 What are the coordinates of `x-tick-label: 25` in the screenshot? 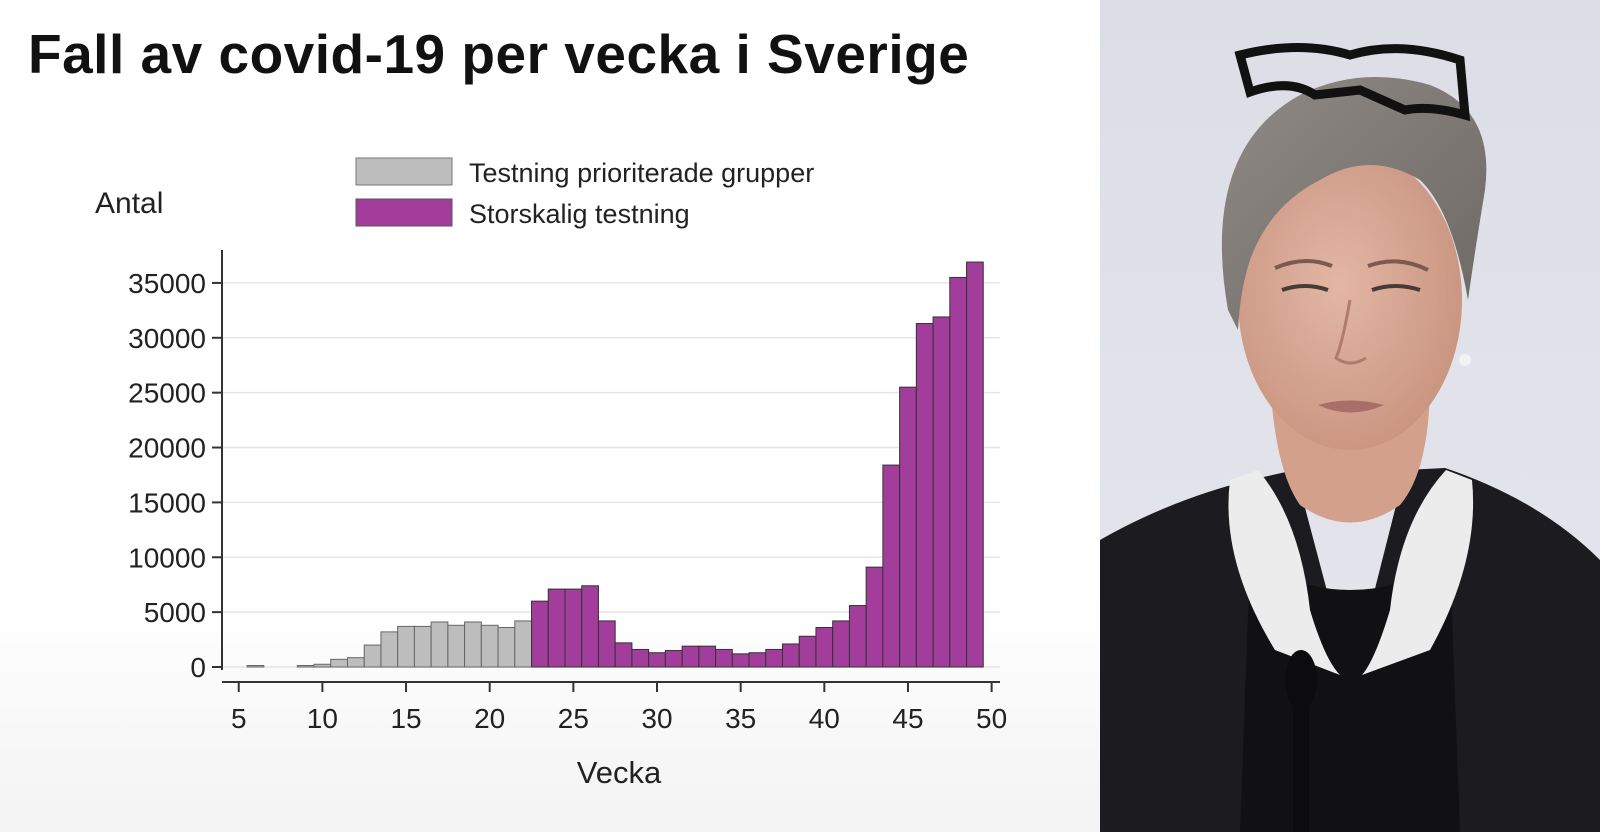 It's located at (573, 718).